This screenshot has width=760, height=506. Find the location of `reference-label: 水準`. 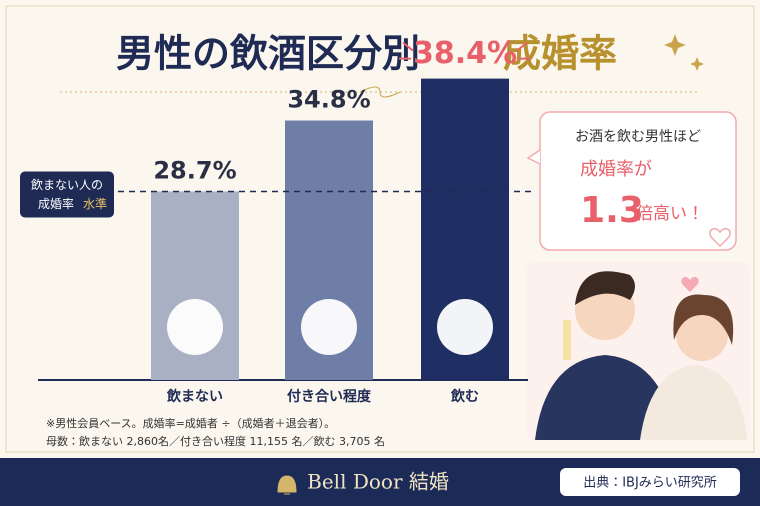

reference-label: 水準 is located at coordinates (95, 203).